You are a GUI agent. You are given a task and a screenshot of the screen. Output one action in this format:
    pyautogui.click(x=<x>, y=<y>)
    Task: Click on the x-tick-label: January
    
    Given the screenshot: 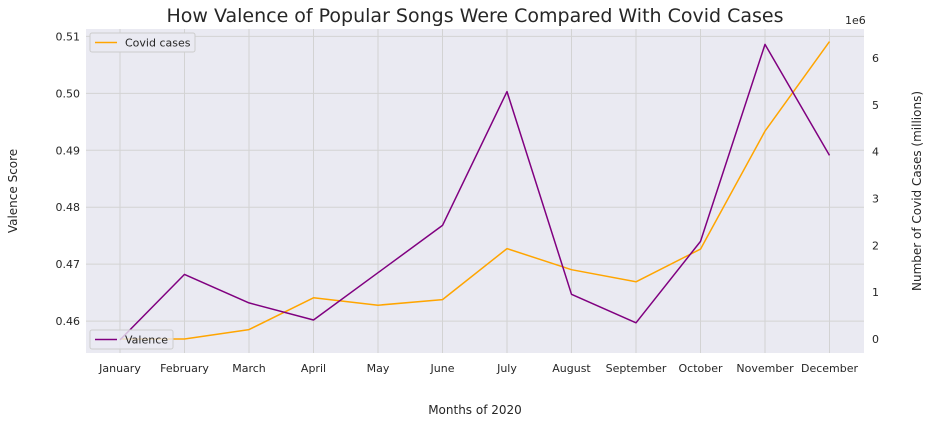 What is the action you would take?
    pyautogui.click(x=119, y=368)
    